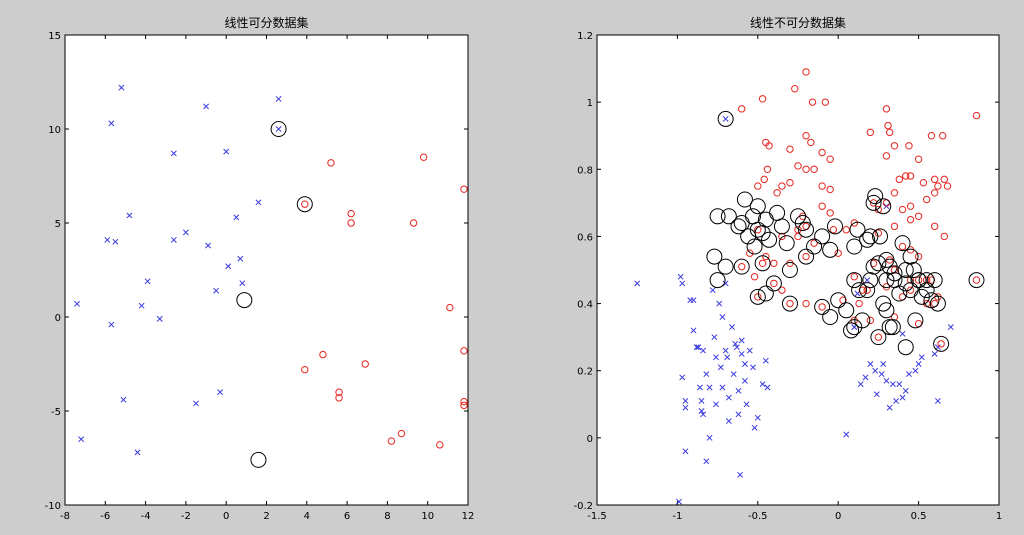  I want to click on x-tick-label: -6, so click(105, 516).